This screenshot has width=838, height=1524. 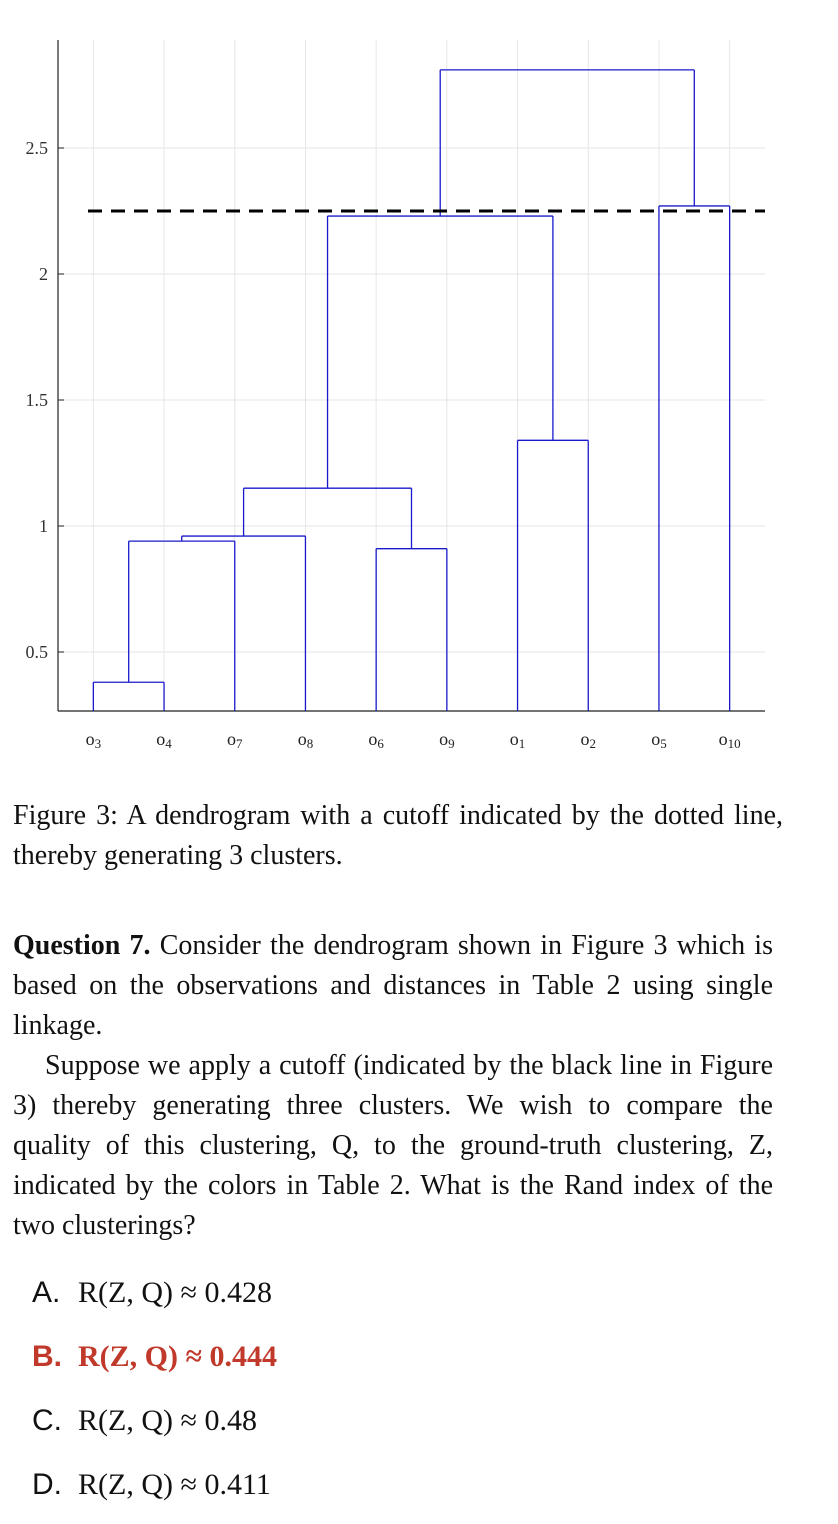 What do you see at coordinates (382, 1364) in the screenshot?
I see `answer-b: B. R(Z, Q) ≈ 0.444` at bounding box center [382, 1364].